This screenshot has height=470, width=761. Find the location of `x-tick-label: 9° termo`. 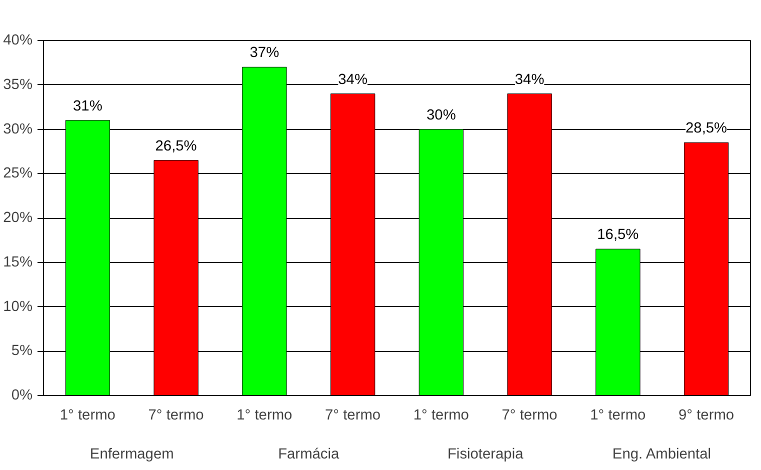

x-tick-label: 9° termo is located at coordinates (706, 416).